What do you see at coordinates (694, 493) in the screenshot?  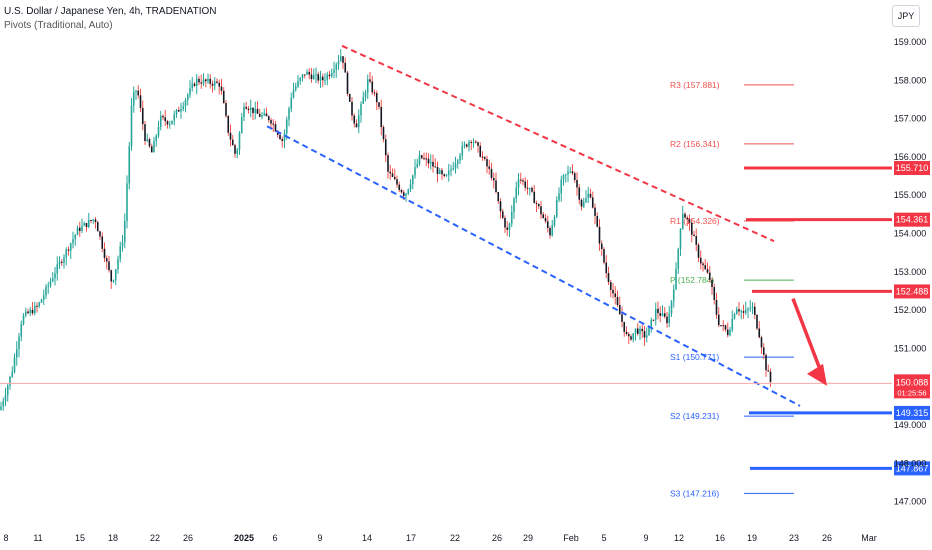 I see `pivot-label: S3 (147.216)` at bounding box center [694, 493].